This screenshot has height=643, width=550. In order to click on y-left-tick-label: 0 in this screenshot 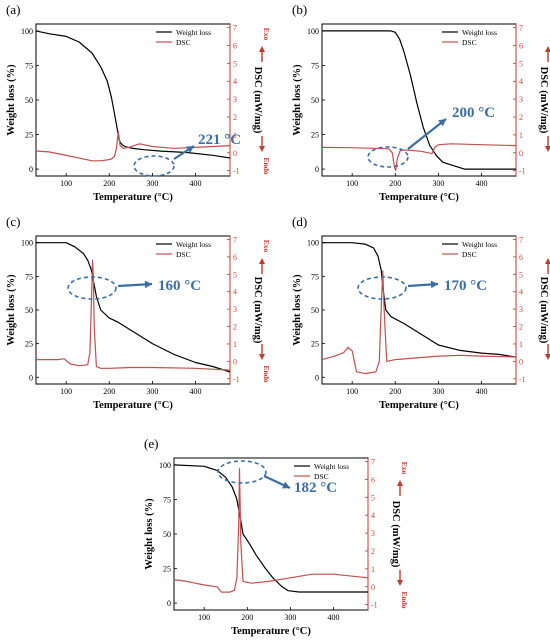, I will do `click(31, 377)`.